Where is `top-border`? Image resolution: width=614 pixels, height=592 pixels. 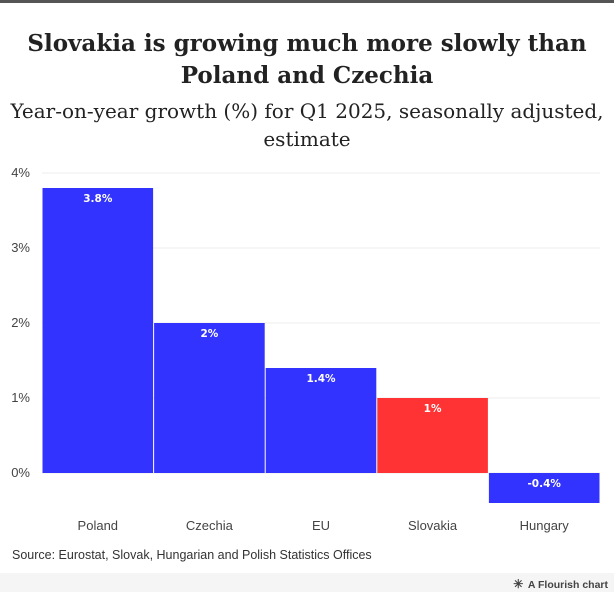 top-border is located at coordinates (307, 1).